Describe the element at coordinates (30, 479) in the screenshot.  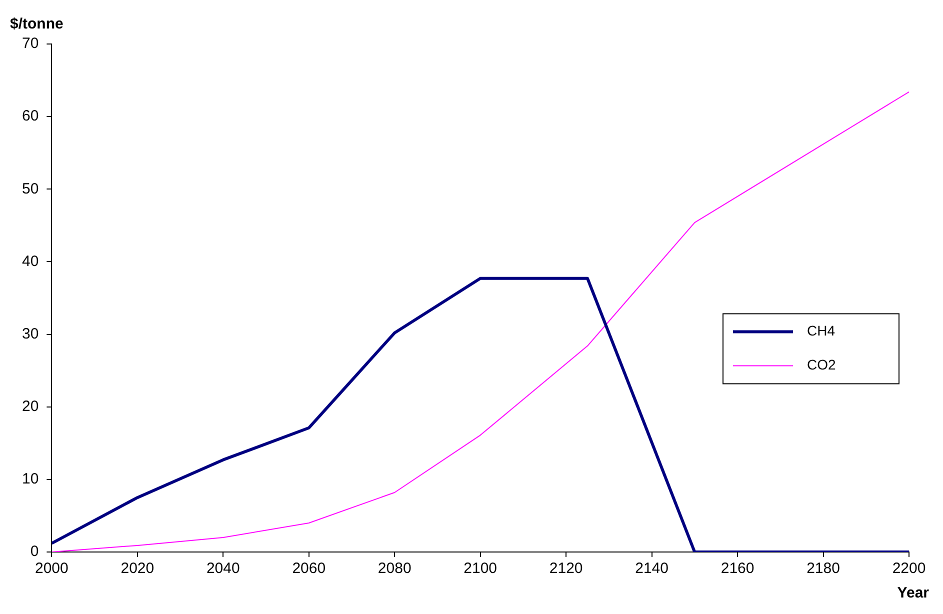
I see `y-tick-label: 10` at that location.